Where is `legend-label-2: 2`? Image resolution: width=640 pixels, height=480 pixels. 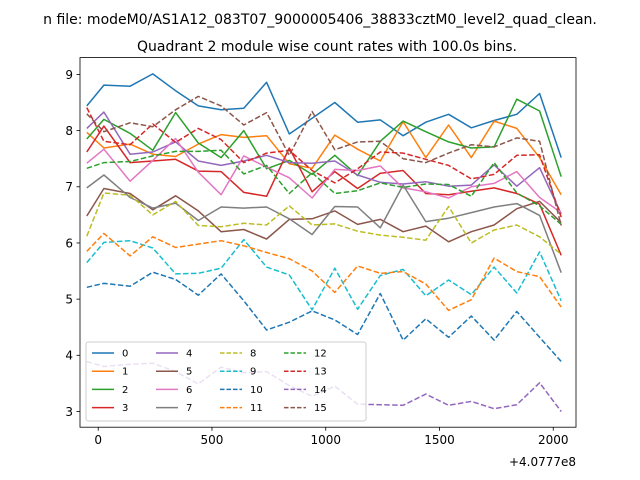 legend-label-2: 2 is located at coordinates (125, 390).